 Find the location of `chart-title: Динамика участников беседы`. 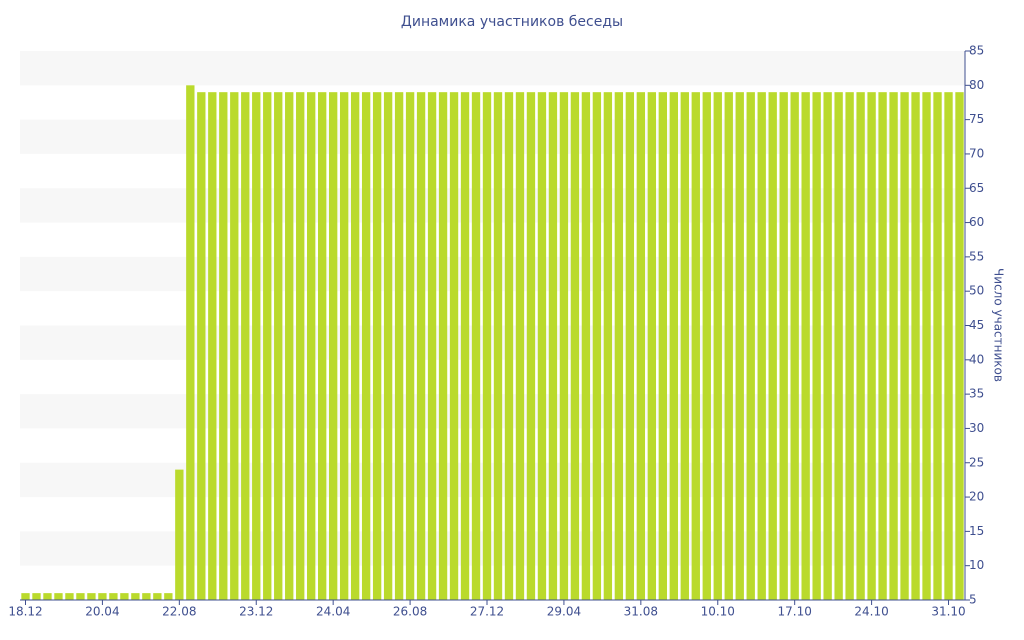

chart-title: Динамика участников беседы is located at coordinates (512, 22).